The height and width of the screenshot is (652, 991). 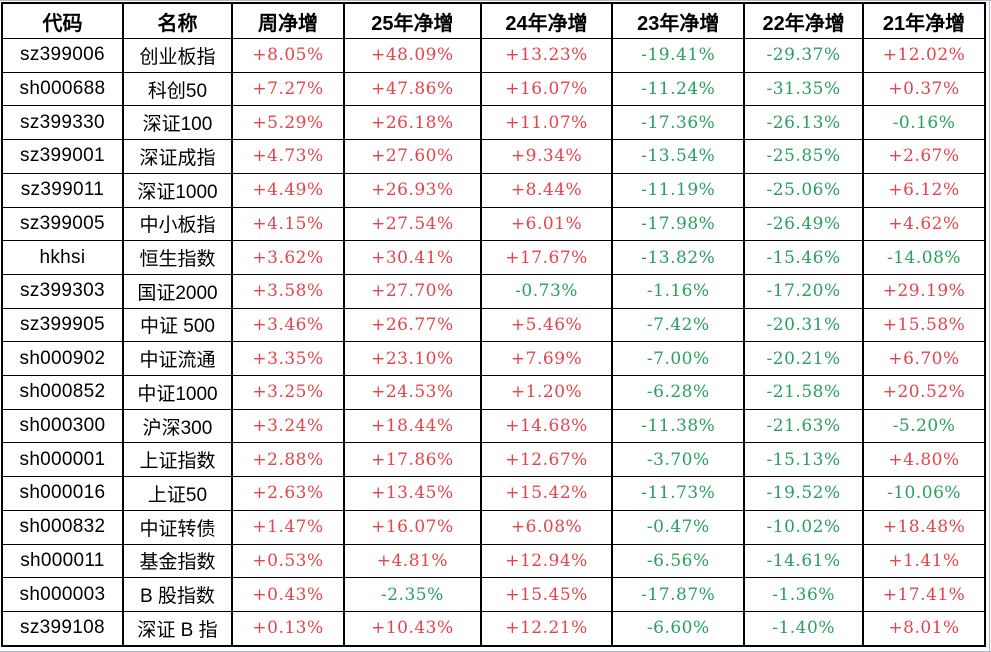 I want to click on gain-value-cell: -0.47%, so click(x=678, y=527).